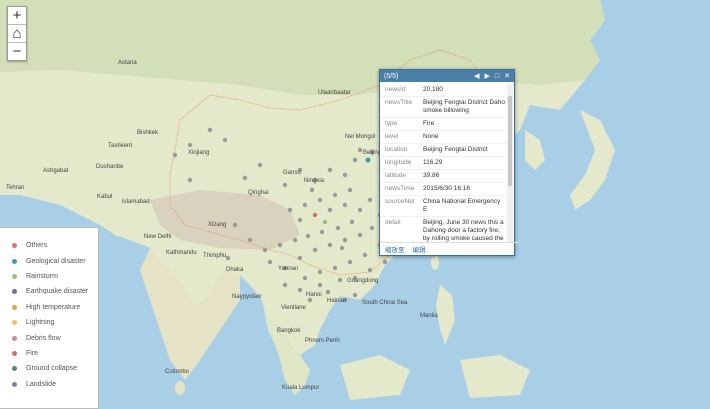  What do you see at coordinates (215, 256) in the screenshot?
I see `place-label: Thimphu` at bounding box center [215, 256].